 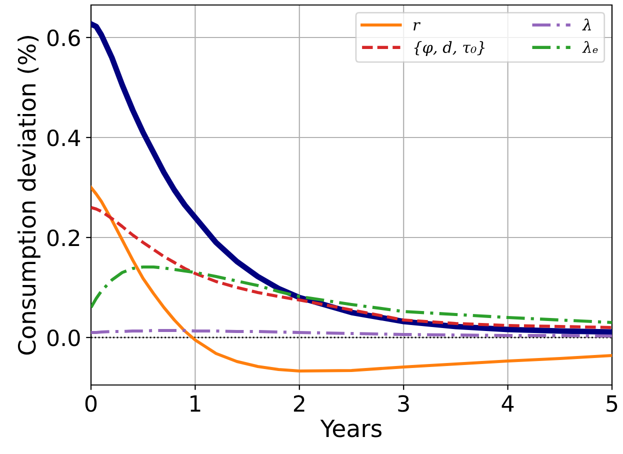 What do you see at coordinates (299, 403) in the screenshot?
I see `x-tick-label: 2` at bounding box center [299, 403].